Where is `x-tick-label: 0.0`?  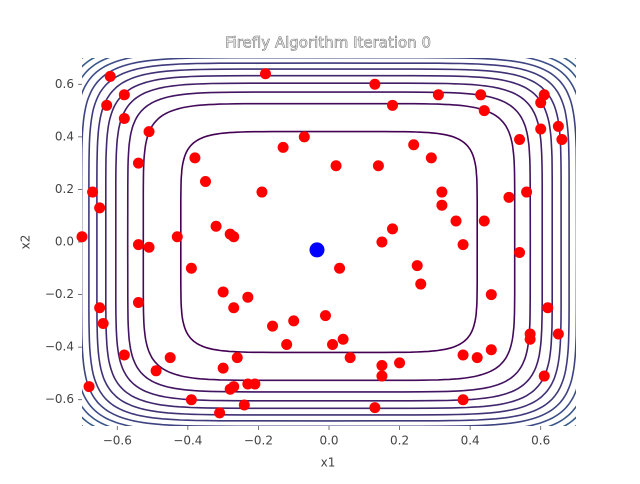 x-tick-label: 0.0 is located at coordinates (328, 441).